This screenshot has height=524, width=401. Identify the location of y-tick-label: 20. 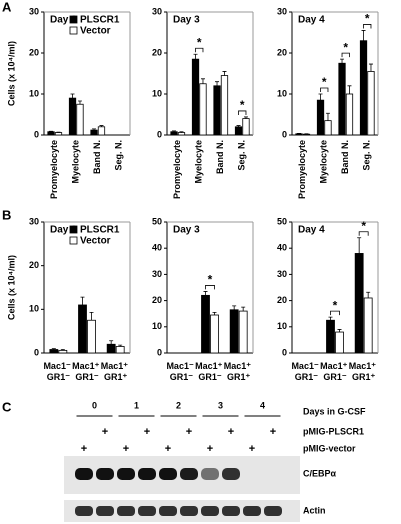
(34, 265).